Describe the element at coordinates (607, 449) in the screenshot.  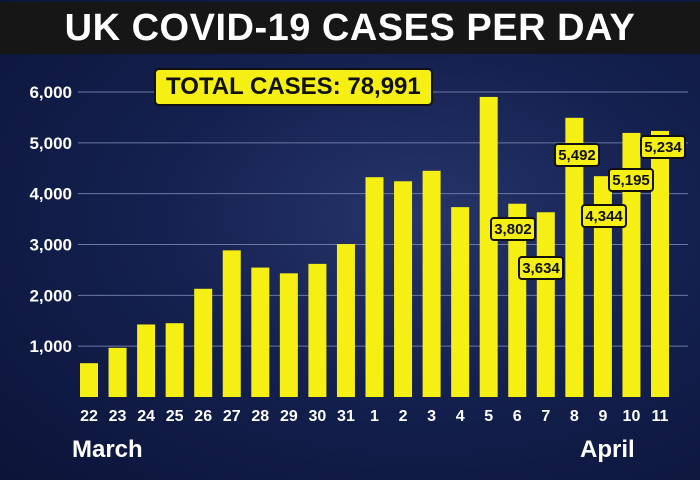
I see `month-label-april: April` at that location.